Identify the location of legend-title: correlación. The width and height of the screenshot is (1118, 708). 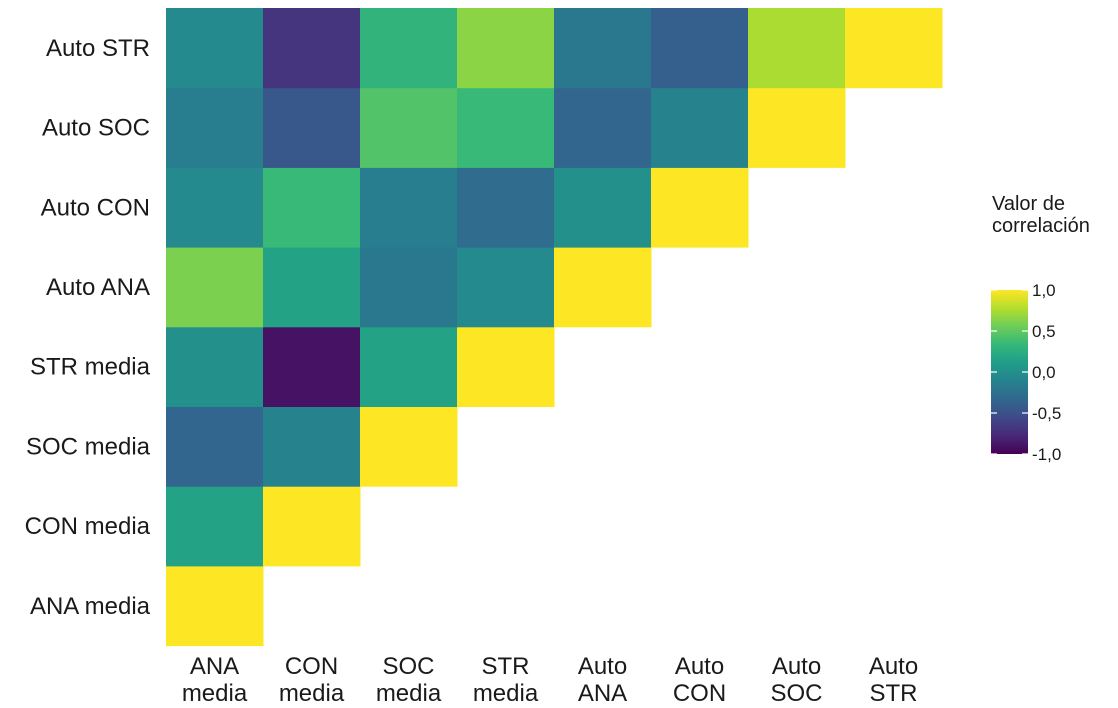
(1041, 226).